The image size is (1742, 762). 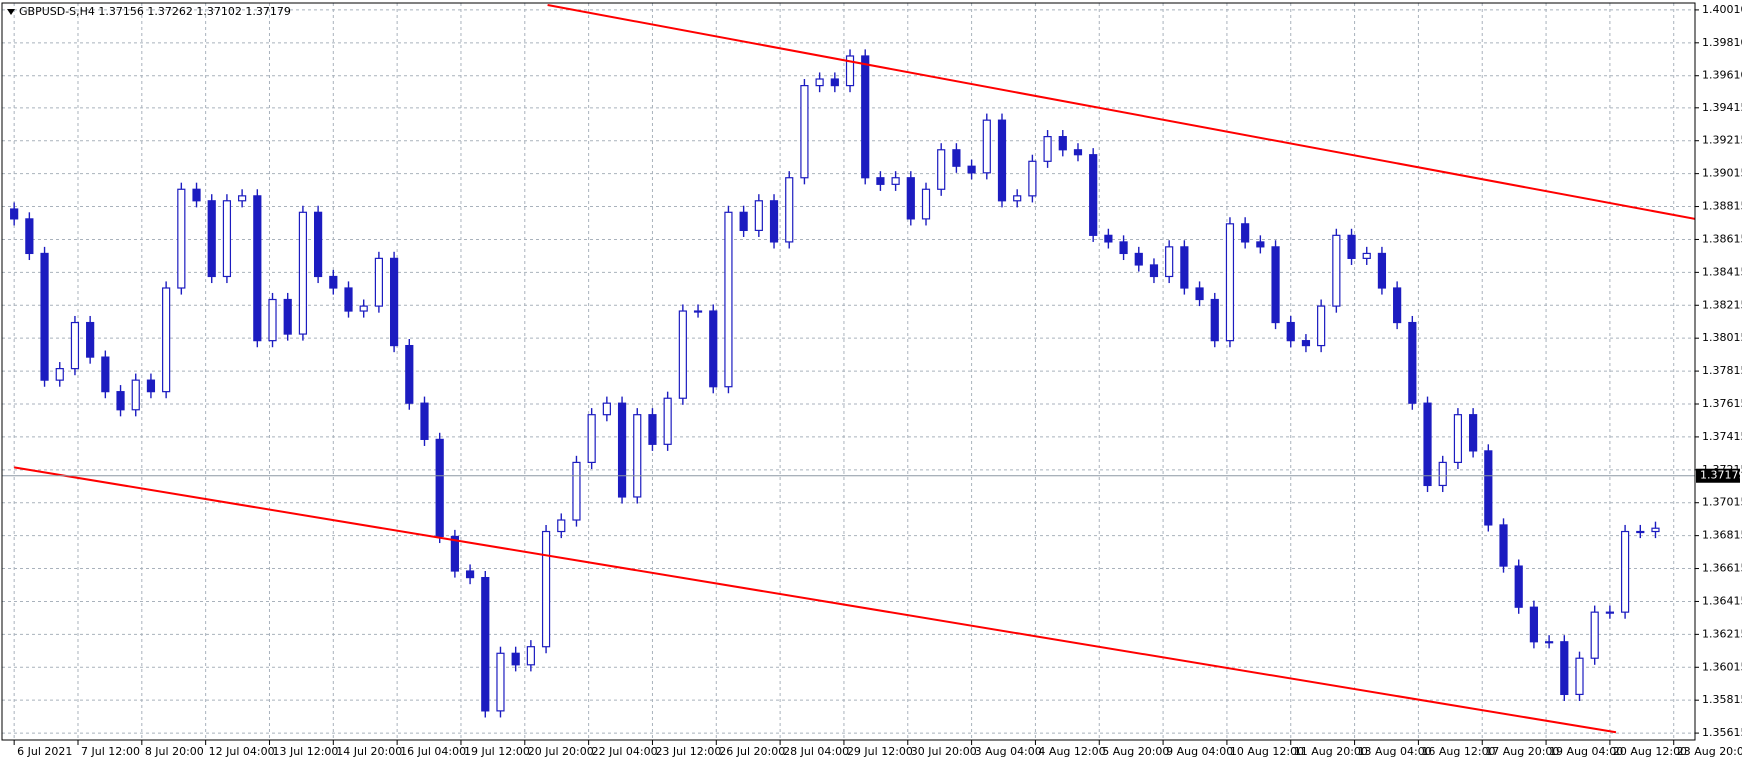 What do you see at coordinates (688, 751) in the screenshot?
I see `x-tick-label: 23 Jul 12:00` at bounding box center [688, 751].